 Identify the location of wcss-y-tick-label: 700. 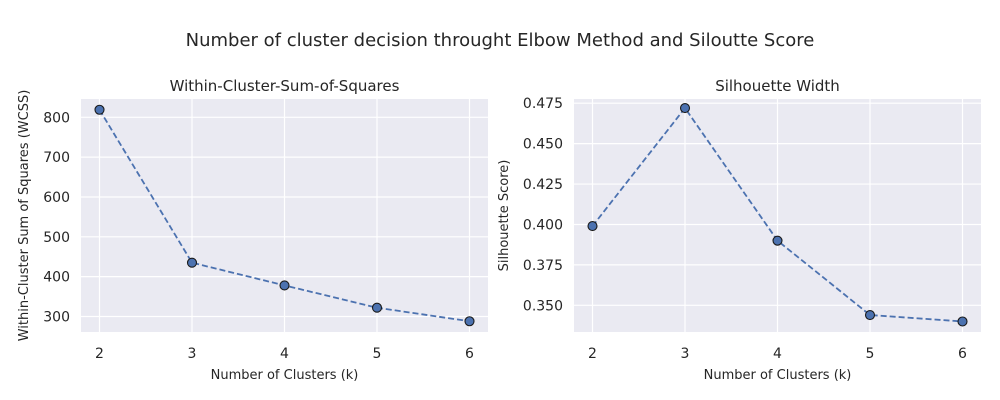
(56, 158).